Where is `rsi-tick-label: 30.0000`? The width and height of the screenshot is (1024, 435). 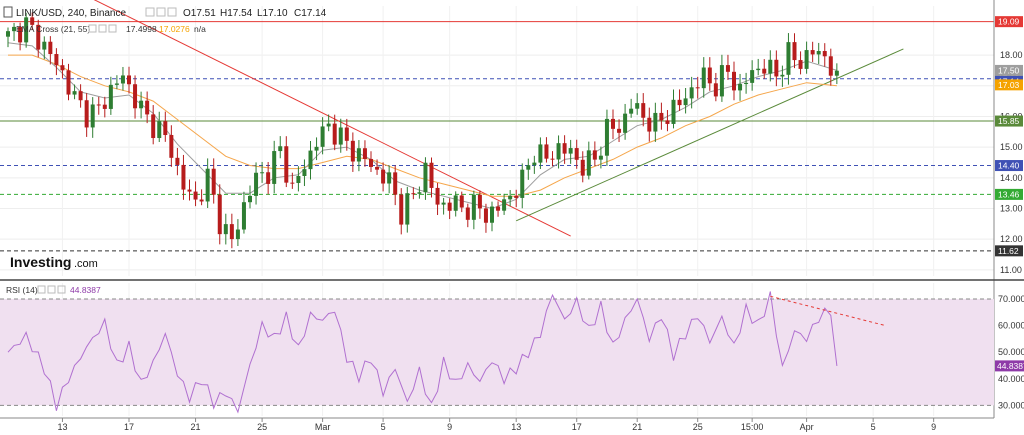 rsi-tick-label: 30.0000 is located at coordinates (1011, 405).